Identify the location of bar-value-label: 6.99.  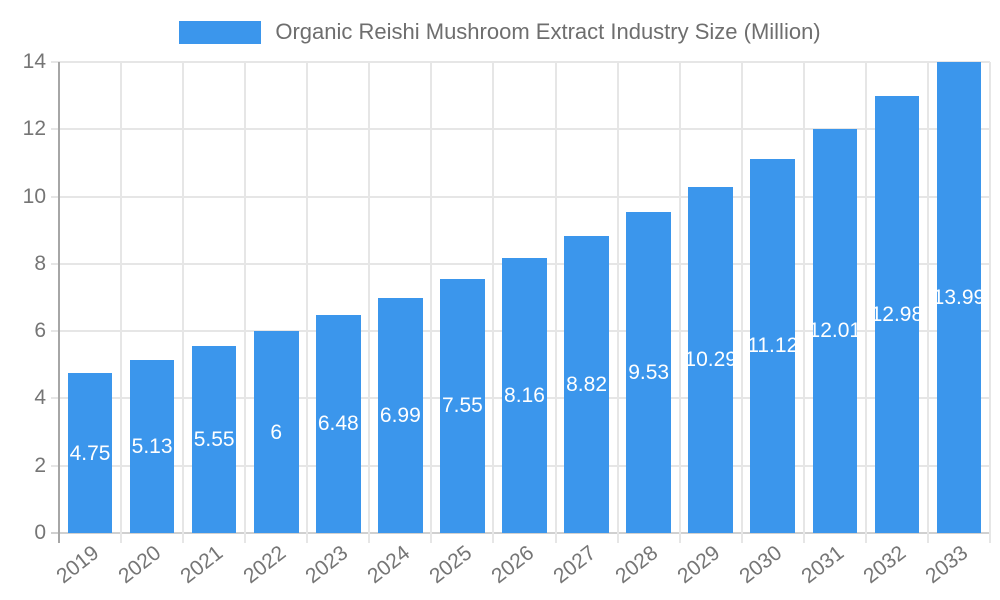
(400, 415).